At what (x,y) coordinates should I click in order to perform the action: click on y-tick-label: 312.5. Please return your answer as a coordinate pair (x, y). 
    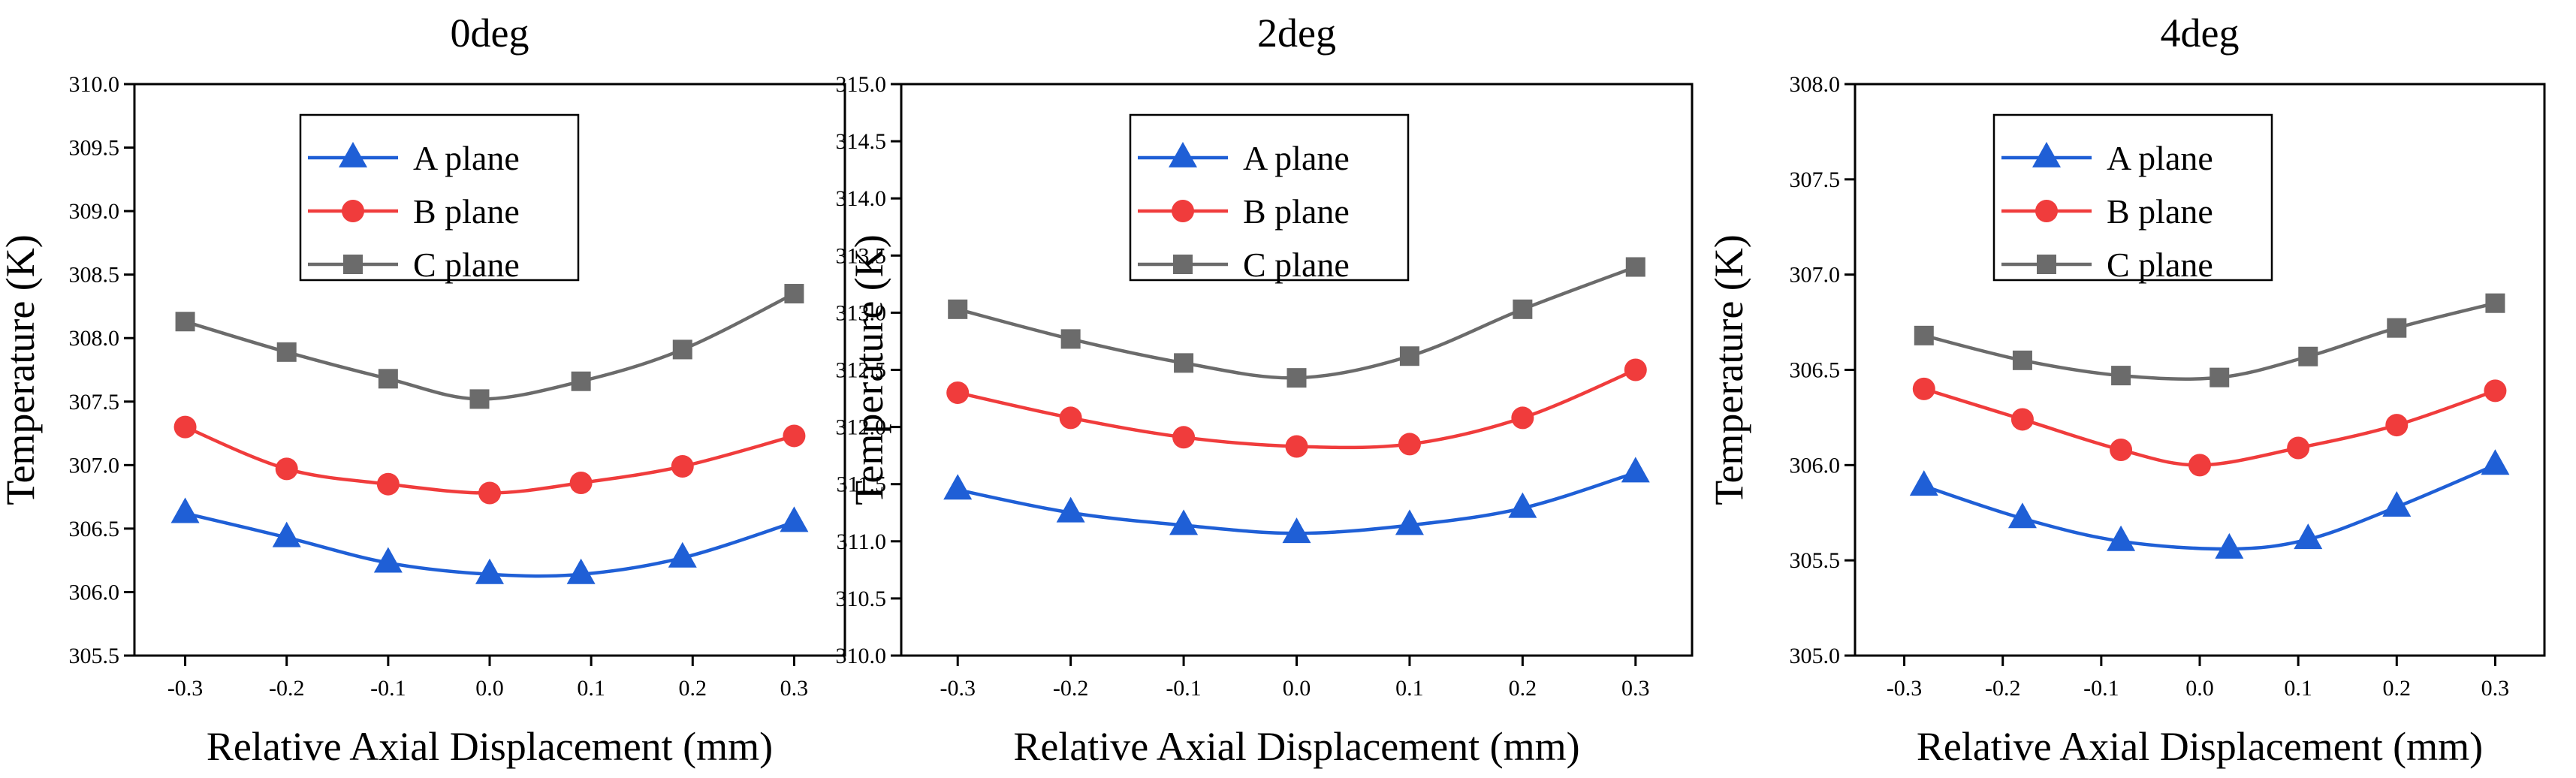
    Looking at the image, I should click on (861, 371).